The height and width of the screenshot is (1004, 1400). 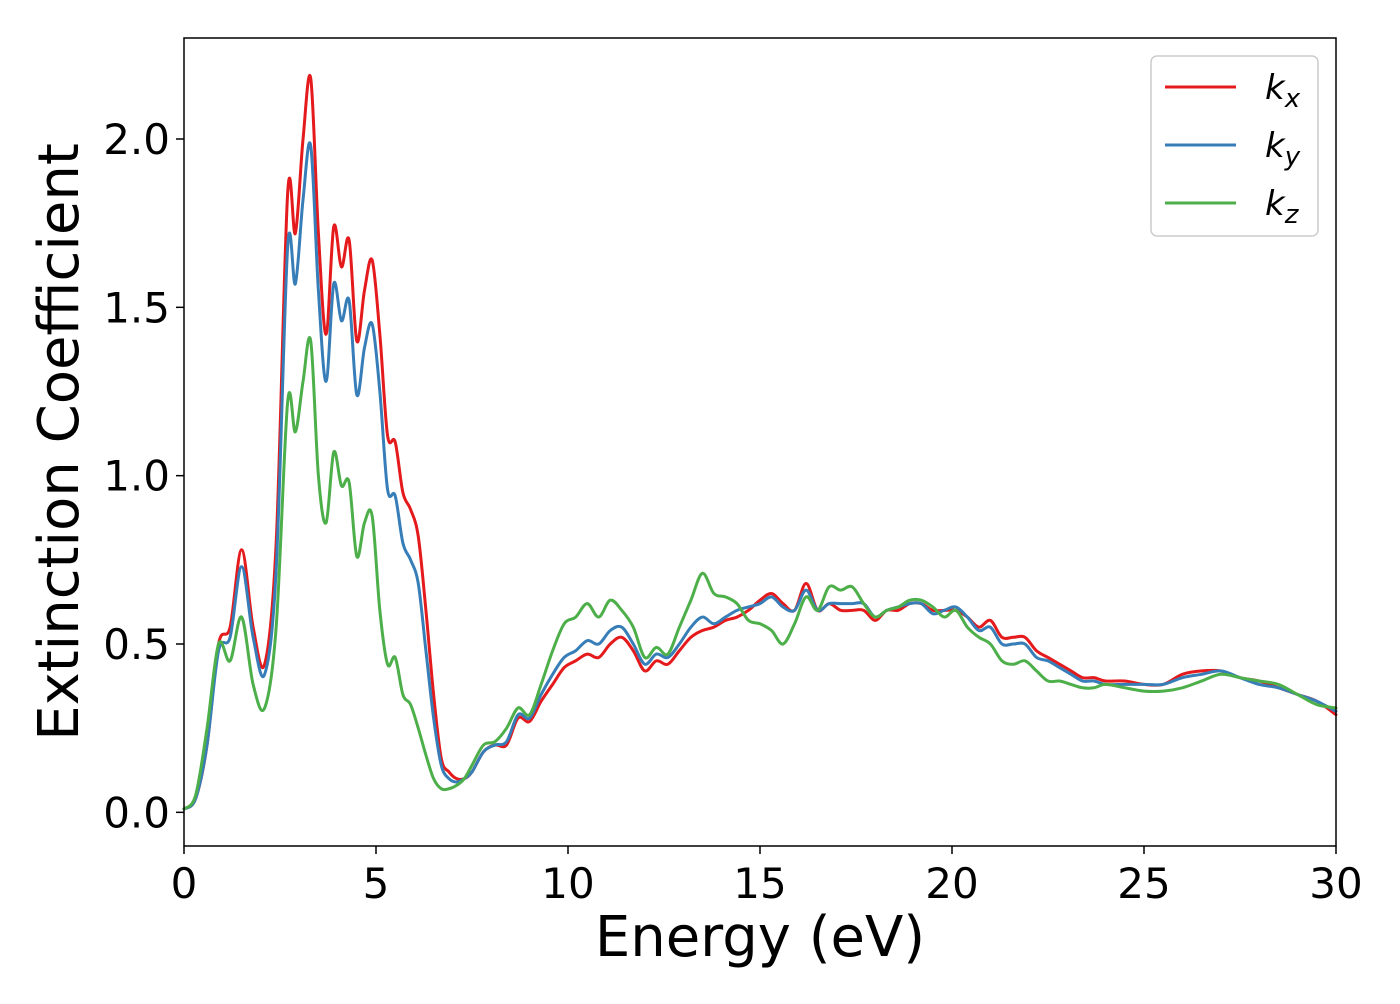 What do you see at coordinates (951, 883) in the screenshot?
I see `x-tick-label: 20` at bounding box center [951, 883].